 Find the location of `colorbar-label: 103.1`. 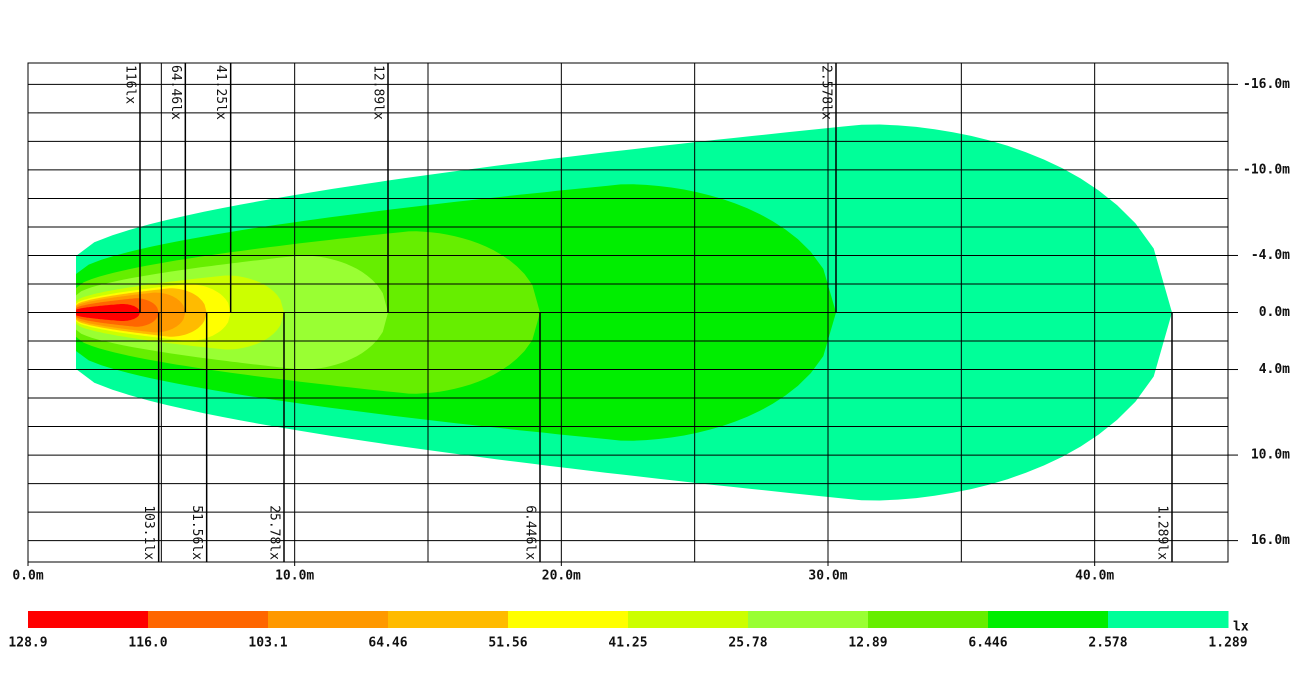

colorbar-label: 103.1 is located at coordinates (267, 643).